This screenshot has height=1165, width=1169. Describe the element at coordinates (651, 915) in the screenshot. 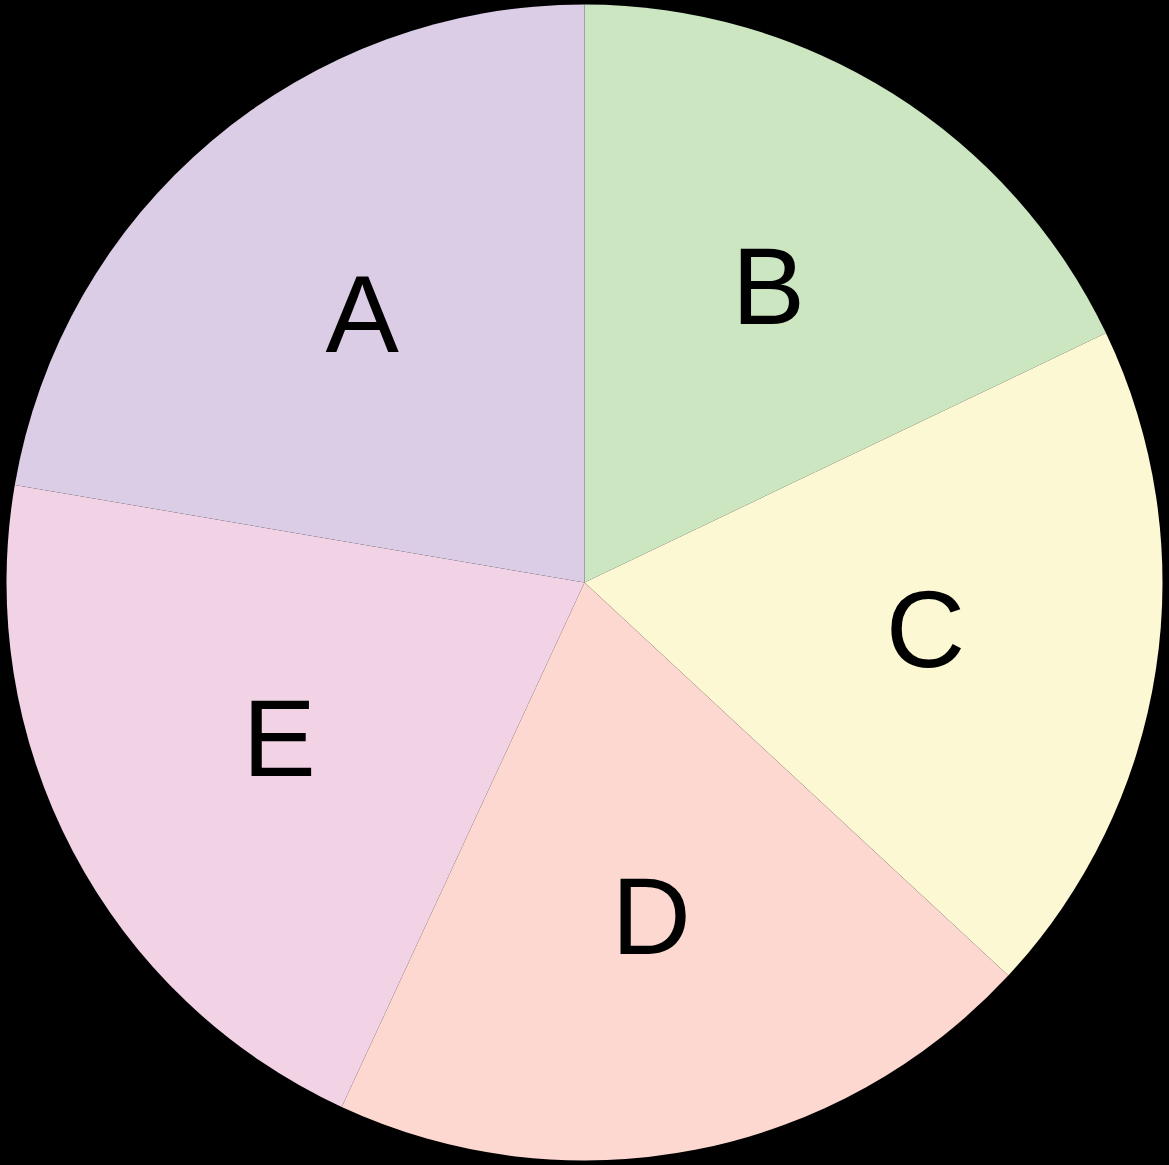

I see `slice-label: D` at that location.